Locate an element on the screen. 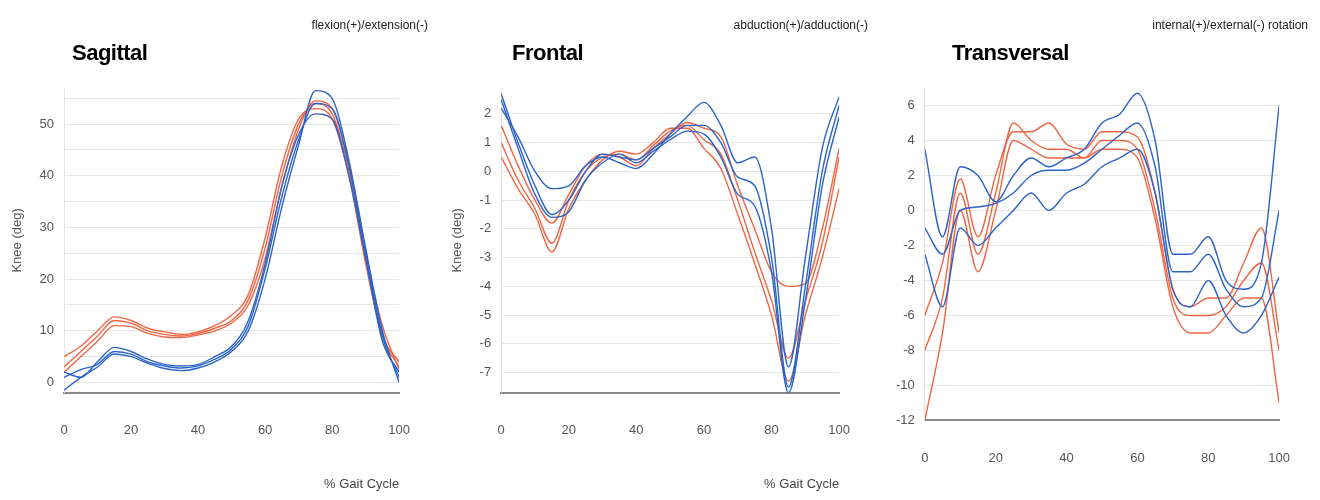 This screenshot has width=1320, height=500. y-tick-label: -3 is located at coordinates (485, 257).